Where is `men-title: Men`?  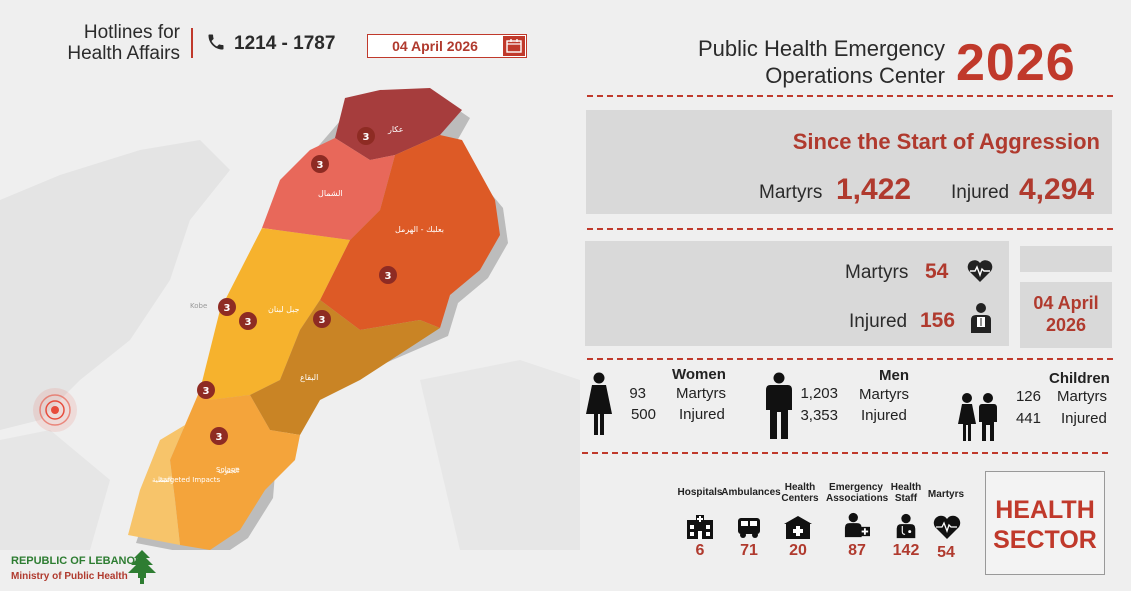
men-title: Men is located at coordinates (894, 375).